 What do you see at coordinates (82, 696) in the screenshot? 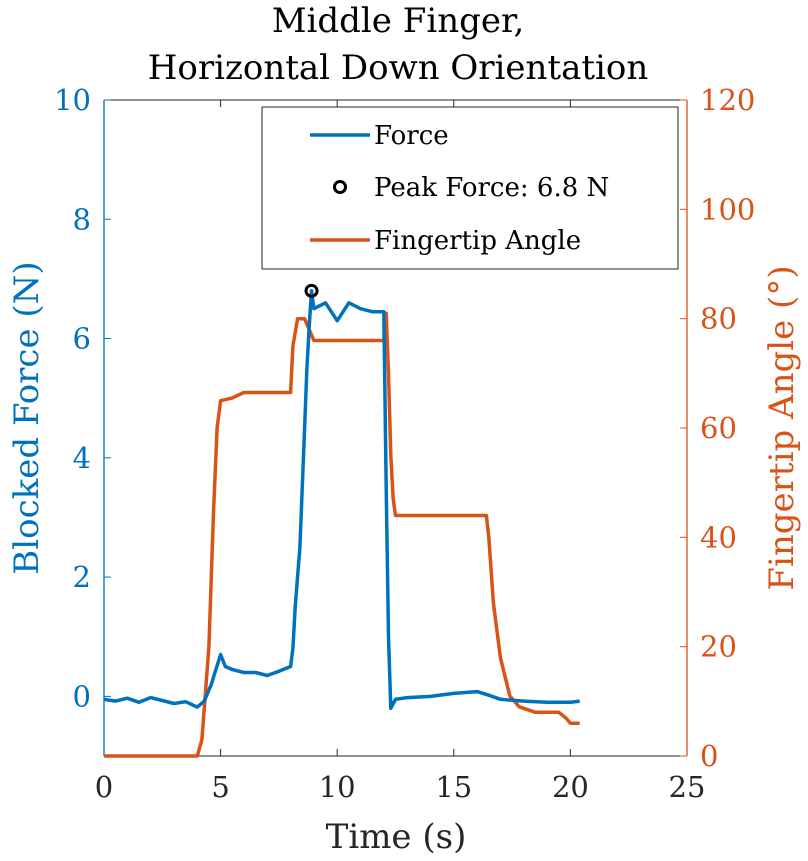
I see `y-left-tick-label: 0` at bounding box center [82, 696].